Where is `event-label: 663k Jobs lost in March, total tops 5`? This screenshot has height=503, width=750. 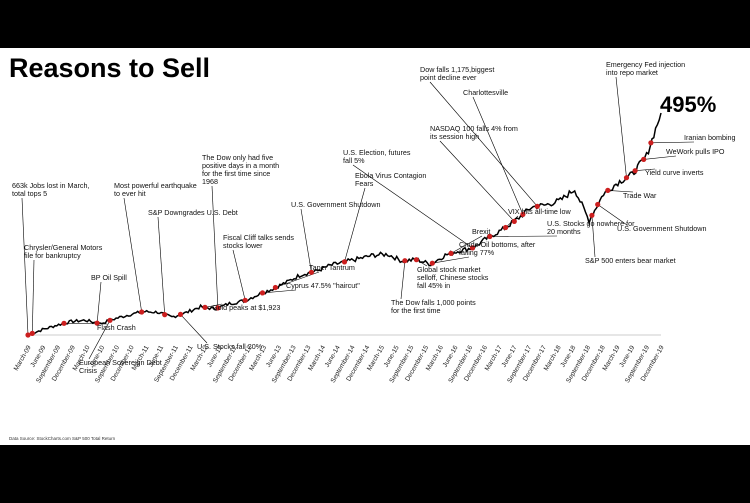 event-label: 663k Jobs lost in March, total tops 5 is located at coordinates (51, 189).